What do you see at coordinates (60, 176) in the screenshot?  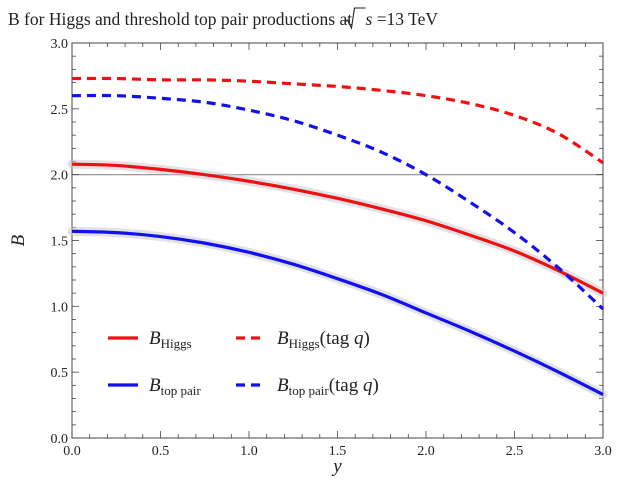 I see `y-tick-label: 2.0` at bounding box center [60, 176].